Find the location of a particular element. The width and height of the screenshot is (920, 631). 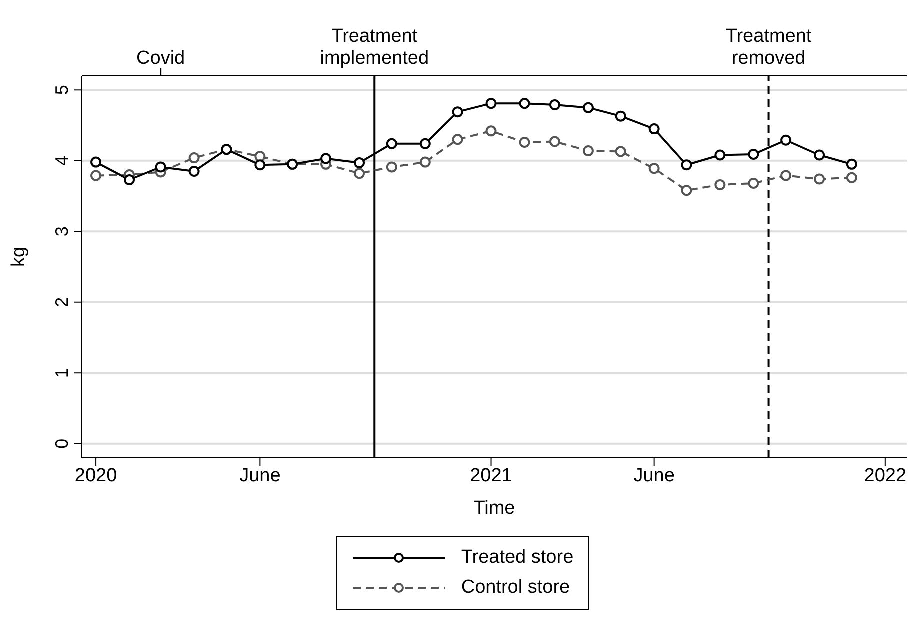

x-tick-label: 2020 is located at coordinates (96, 475).